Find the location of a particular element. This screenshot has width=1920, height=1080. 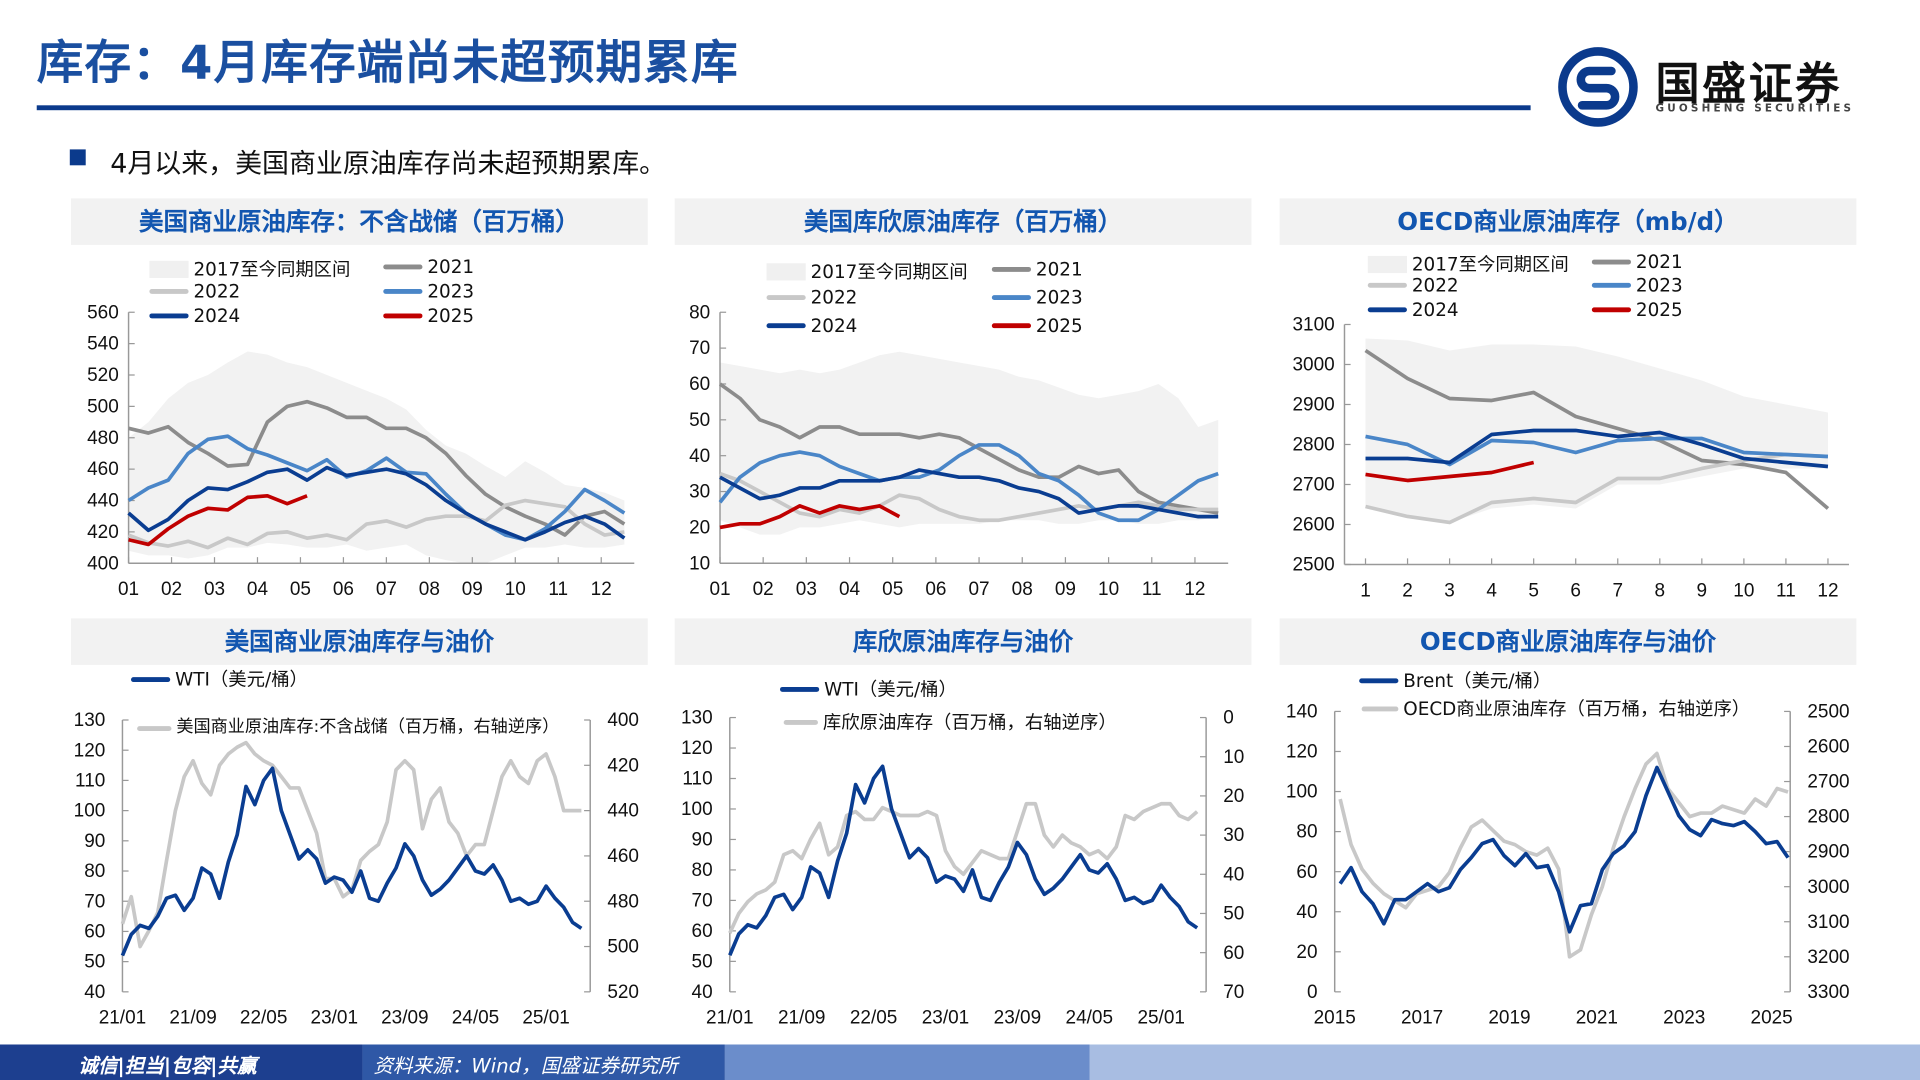

x-tick-label: 9 is located at coordinates (1702, 590).